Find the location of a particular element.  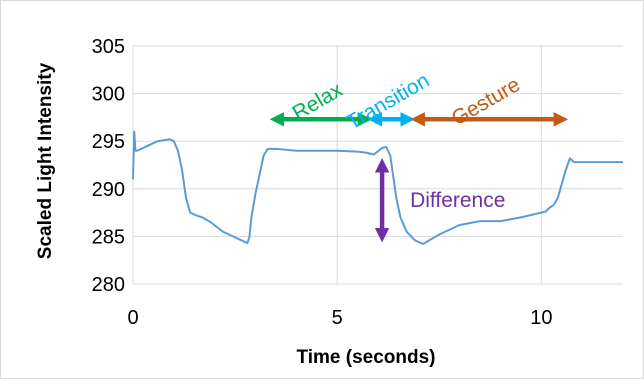

annotation-label: Difference is located at coordinates (457, 200).